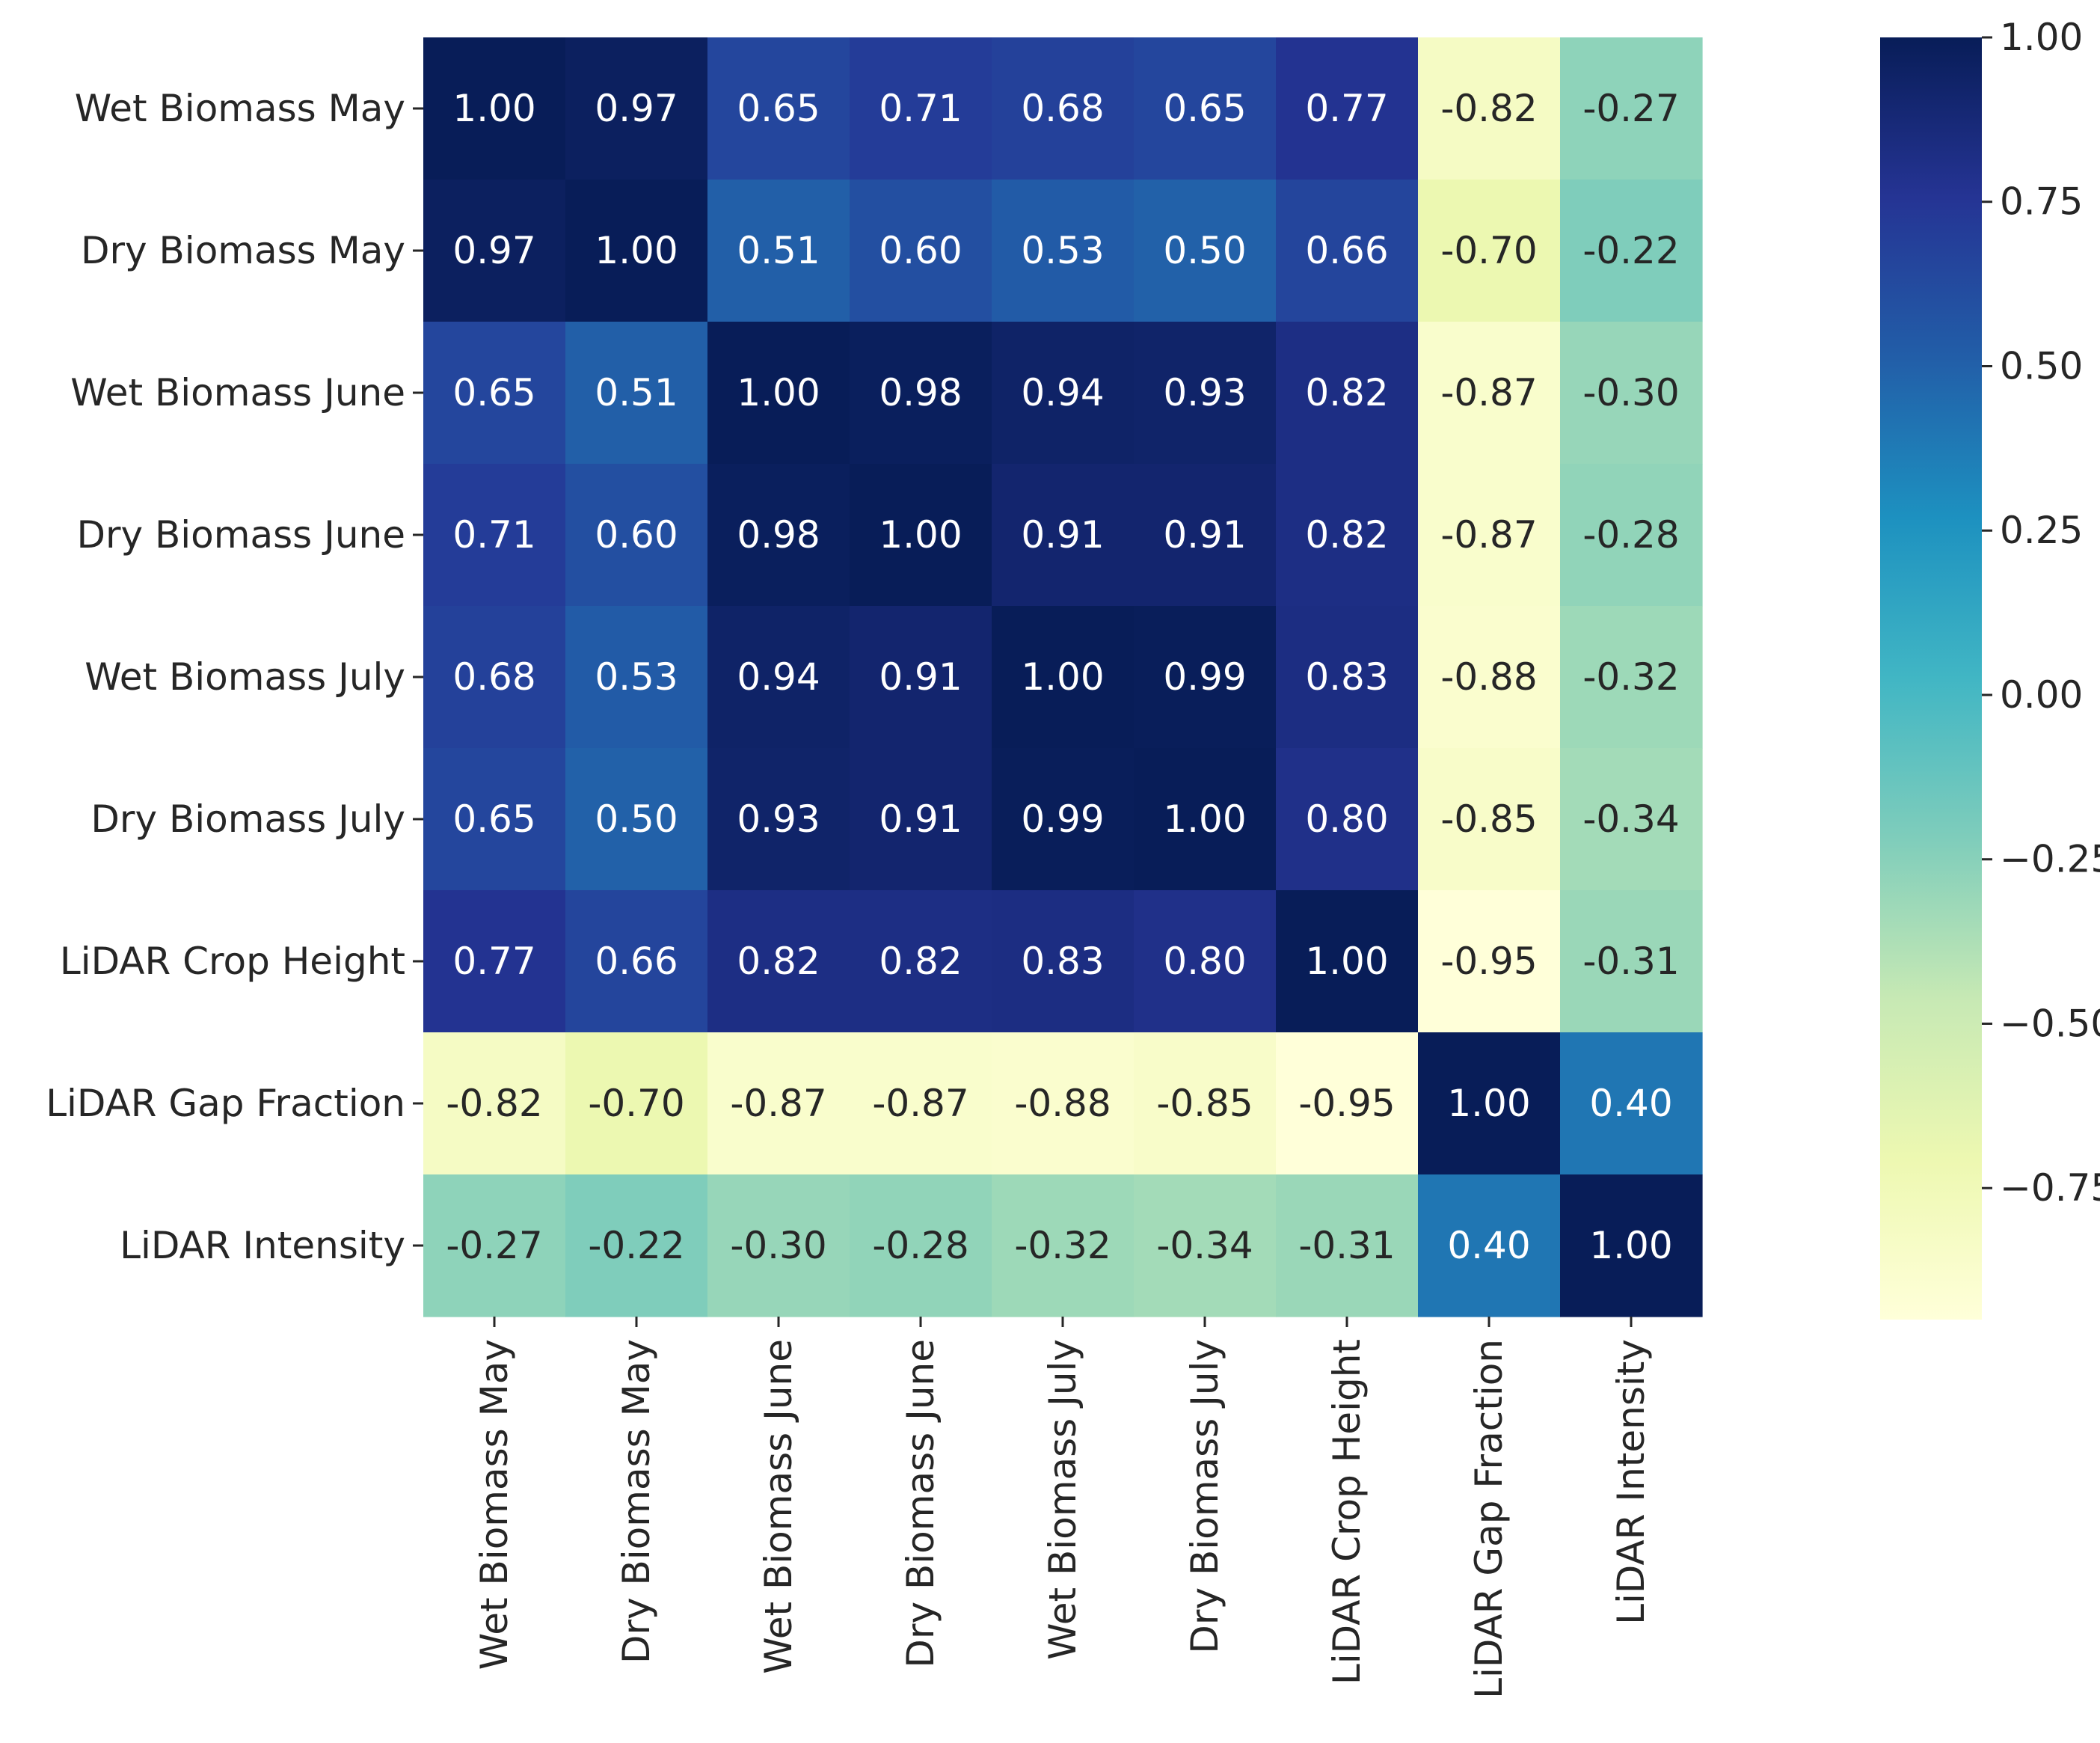 The height and width of the screenshot is (1743, 2100). What do you see at coordinates (1204, 962) in the screenshot?
I see `cell-value-label: 0.80` at bounding box center [1204, 962].